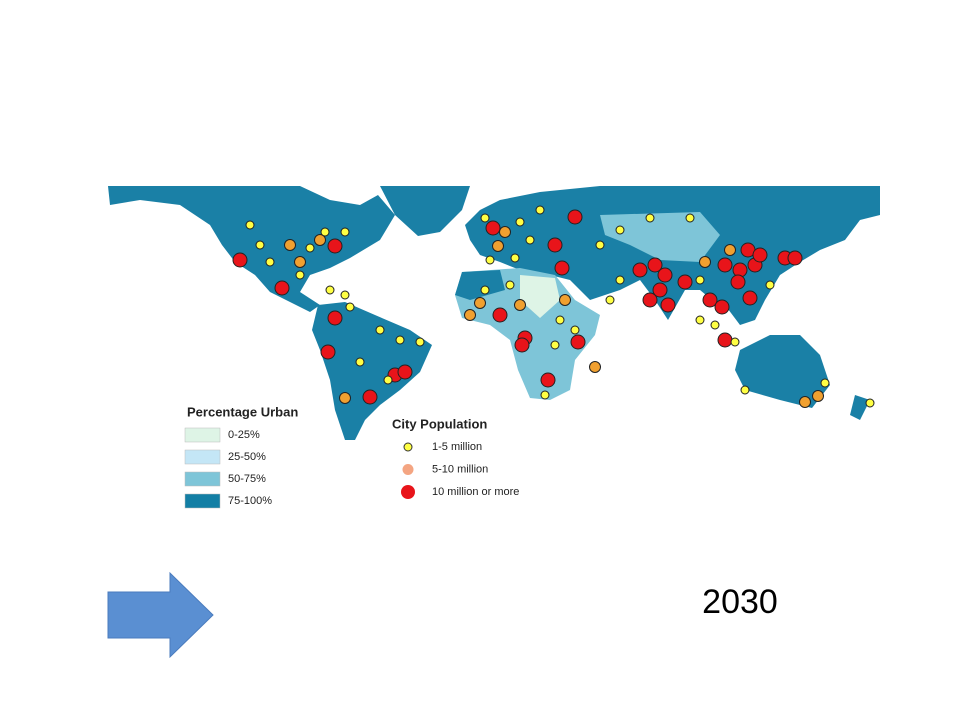  What do you see at coordinates (660, 237) in the screenshot?
I see `central-asia` at bounding box center [660, 237].